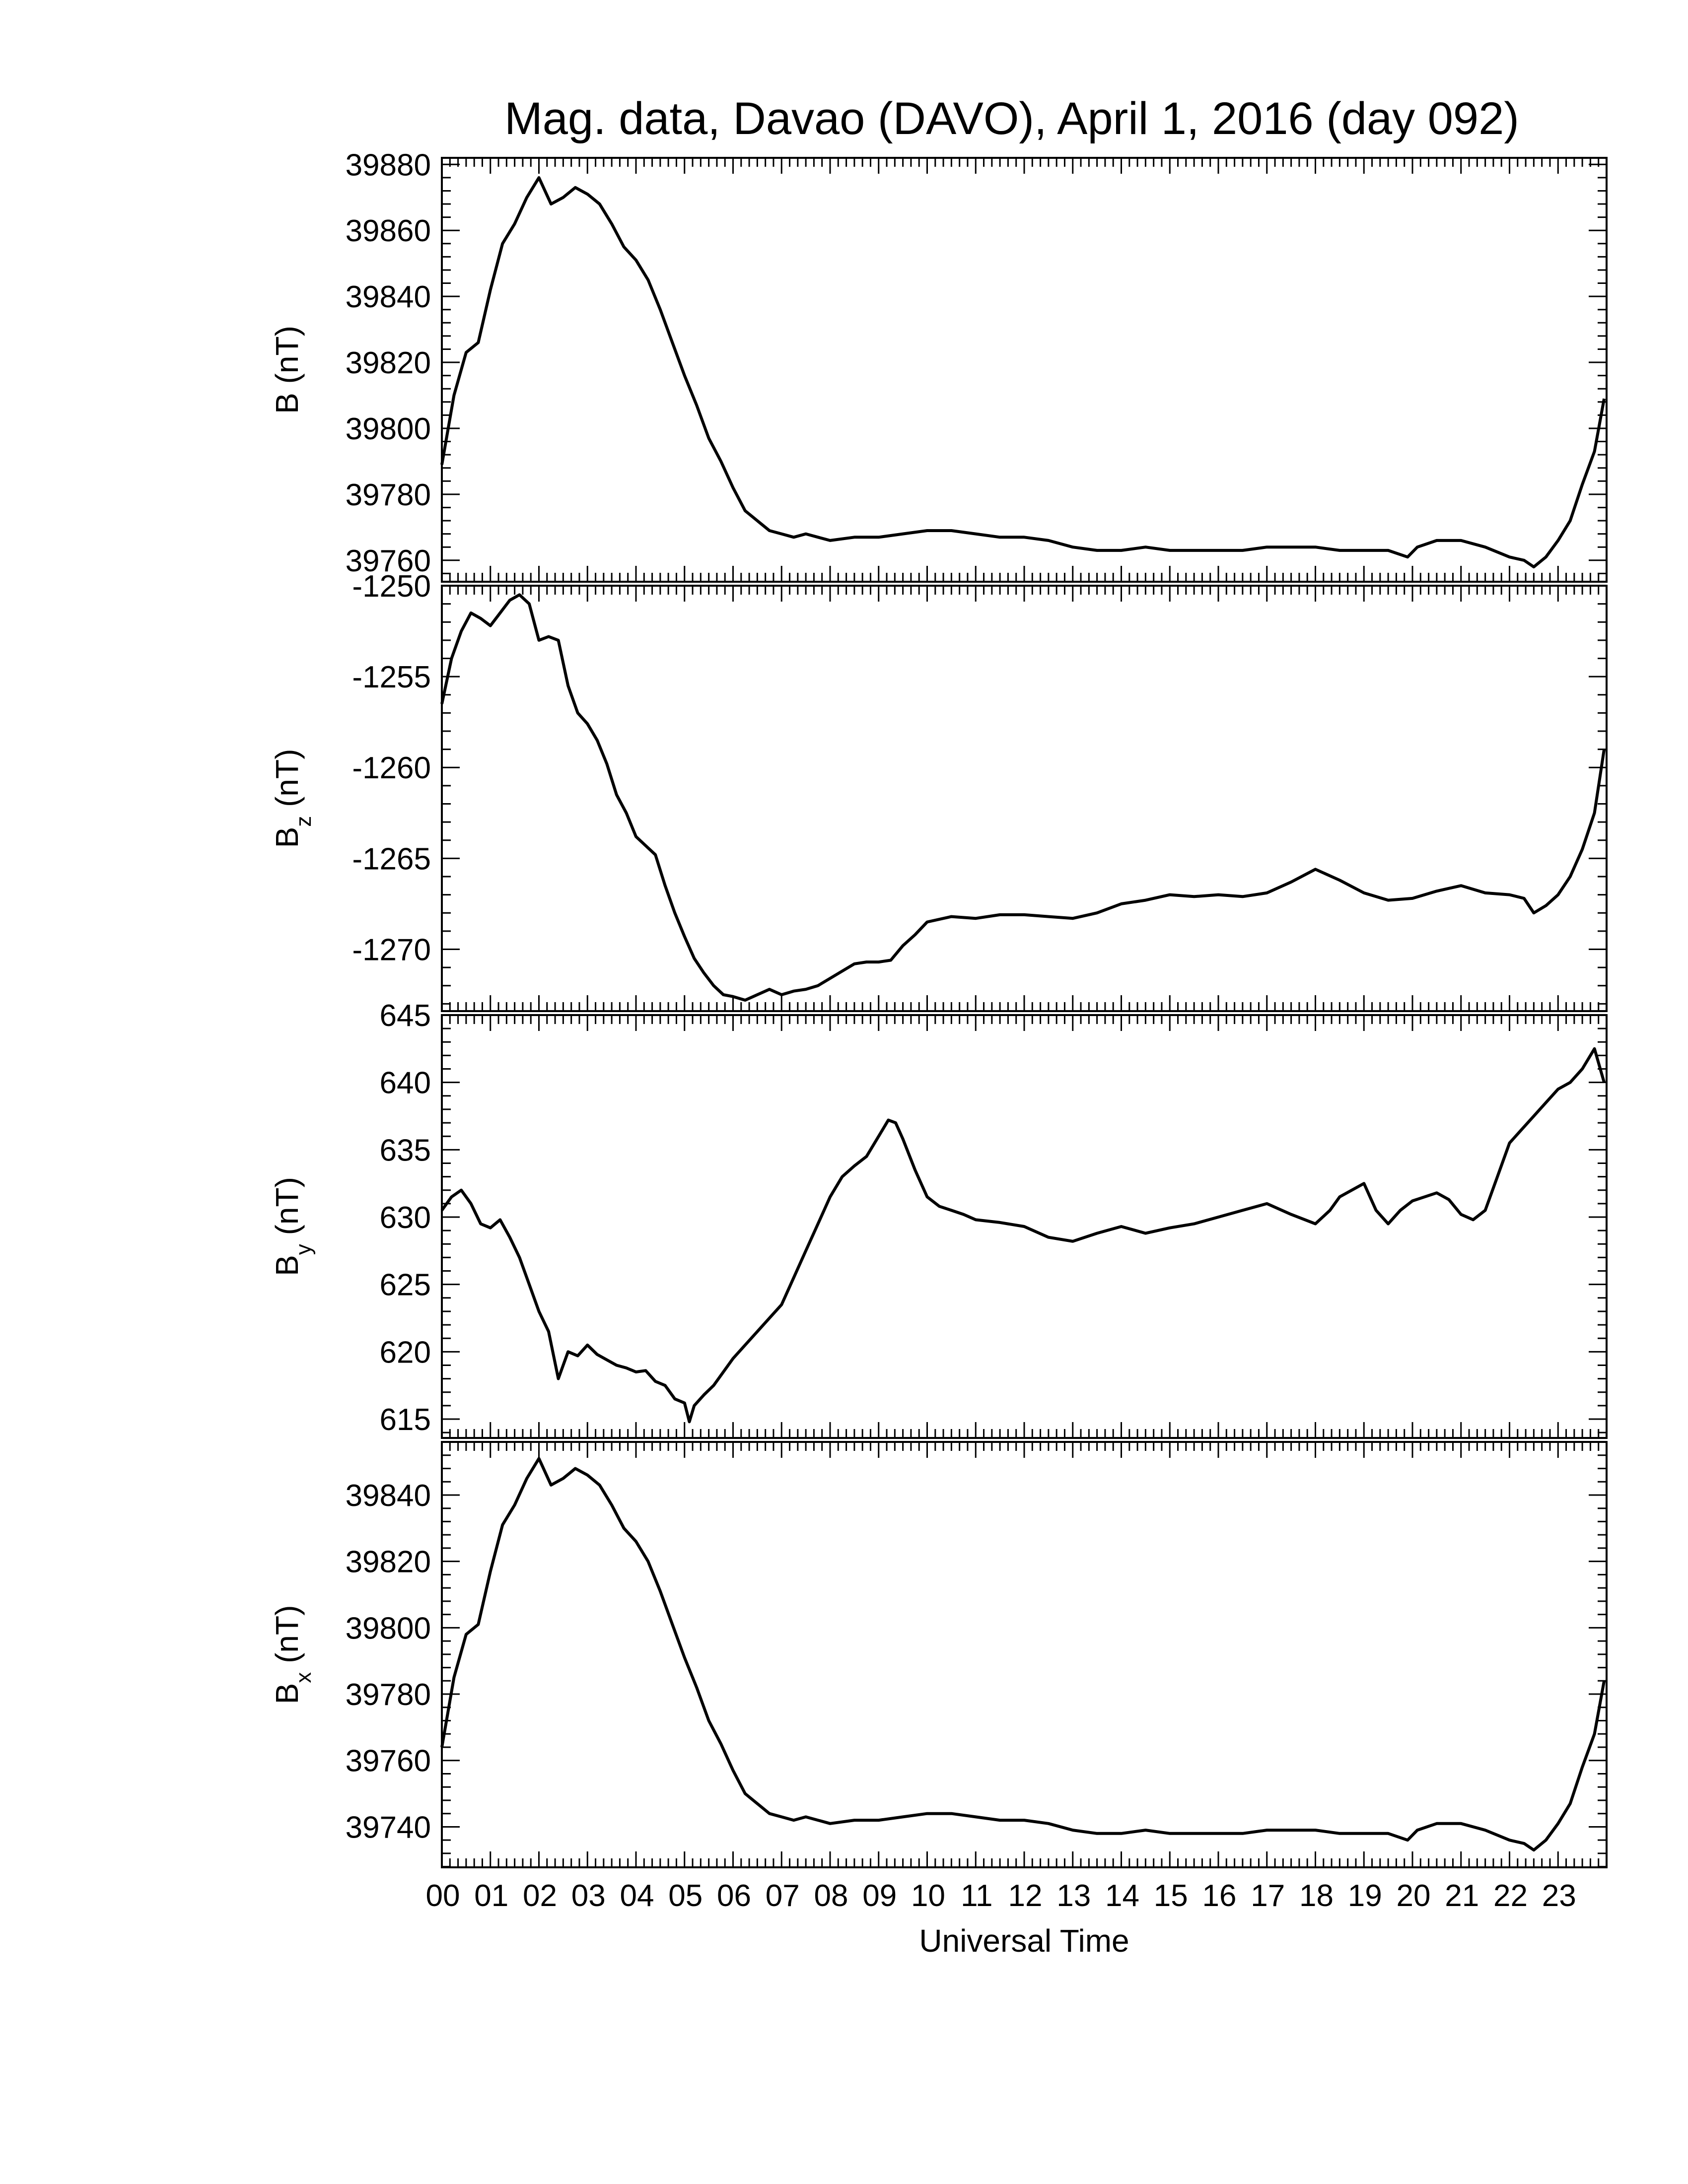 Image resolution: width=1688 pixels, height=2184 pixels. What do you see at coordinates (391, 768) in the screenshot?
I see `y-tick-label: -1260` at bounding box center [391, 768].